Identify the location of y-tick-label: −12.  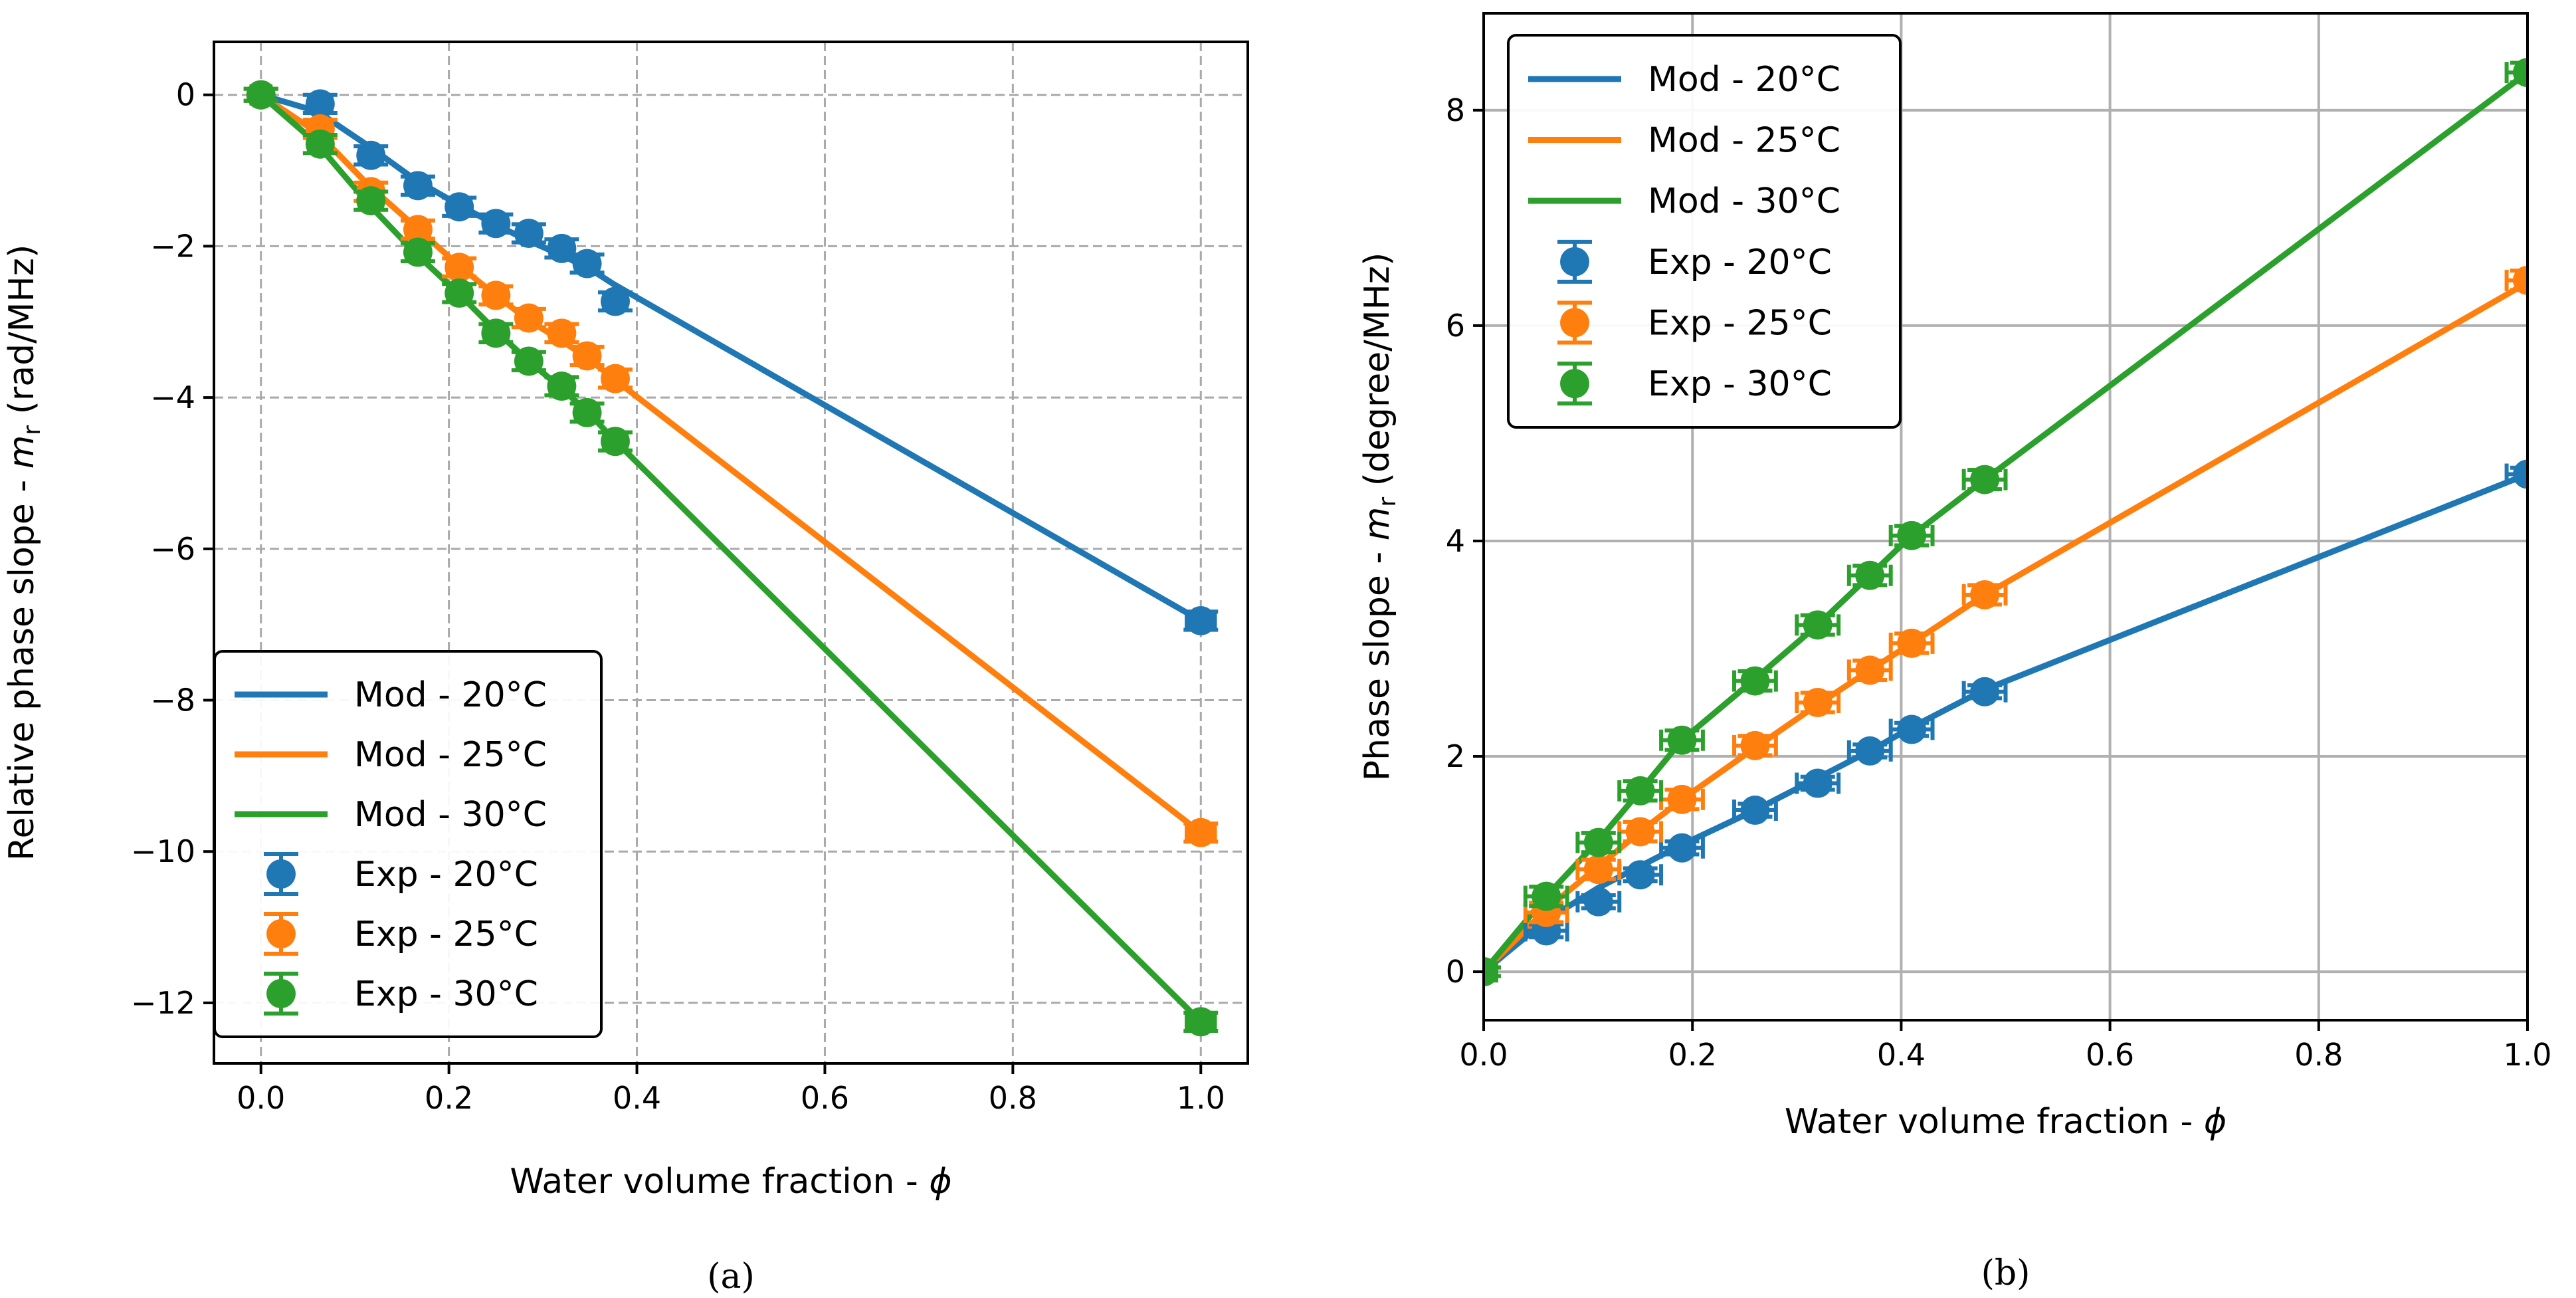
(163, 1003).